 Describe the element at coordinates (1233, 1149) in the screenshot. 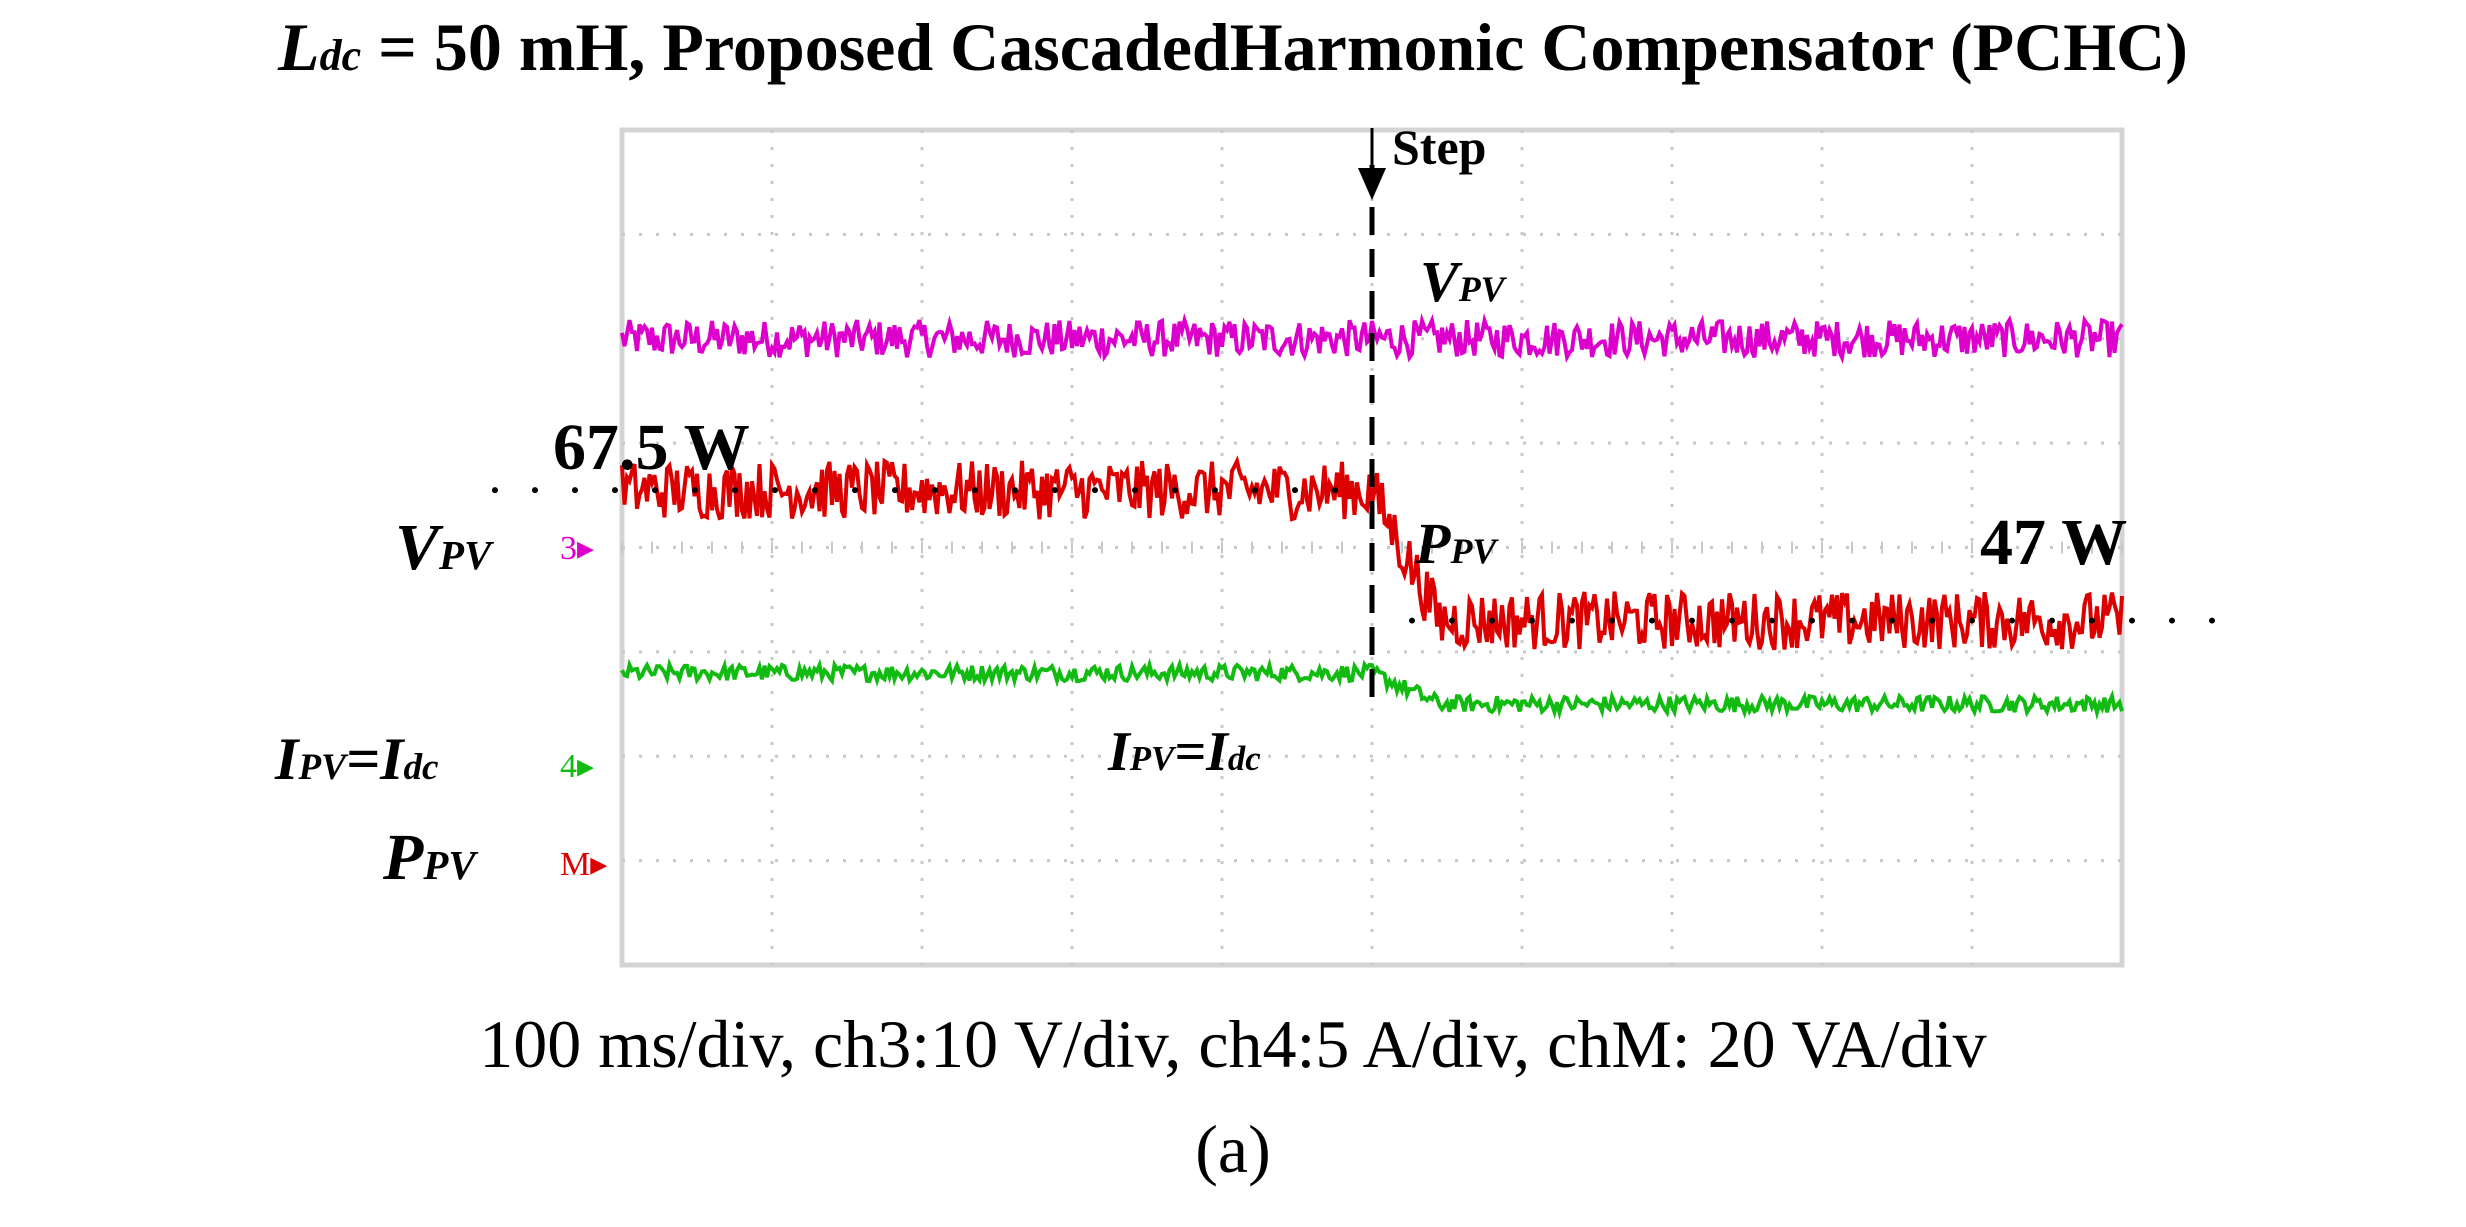

I see `panel-label: (a)` at that location.